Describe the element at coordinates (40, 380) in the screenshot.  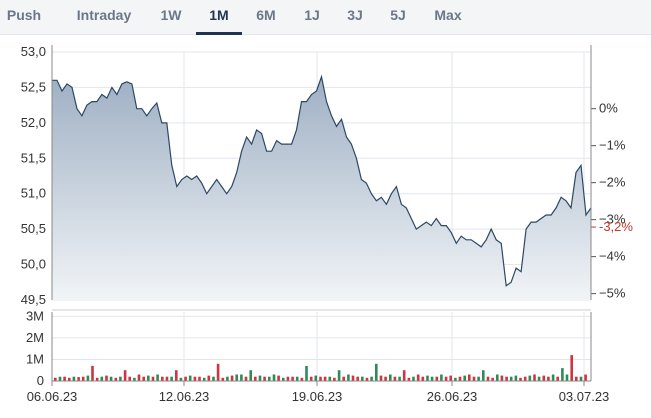
I see `volume-tick-label: 0` at that location.